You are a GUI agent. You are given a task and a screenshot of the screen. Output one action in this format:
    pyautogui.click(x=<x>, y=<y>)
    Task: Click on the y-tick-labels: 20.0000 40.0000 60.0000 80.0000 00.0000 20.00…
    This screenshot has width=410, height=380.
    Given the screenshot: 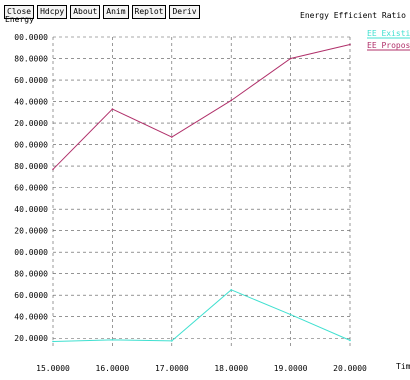 What is the action you would take?
    pyautogui.click(x=31, y=188)
    